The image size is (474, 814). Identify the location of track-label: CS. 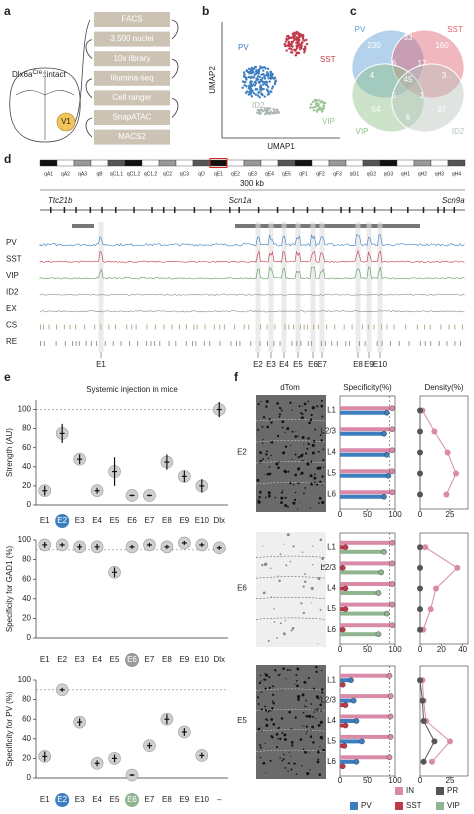
(11, 325).